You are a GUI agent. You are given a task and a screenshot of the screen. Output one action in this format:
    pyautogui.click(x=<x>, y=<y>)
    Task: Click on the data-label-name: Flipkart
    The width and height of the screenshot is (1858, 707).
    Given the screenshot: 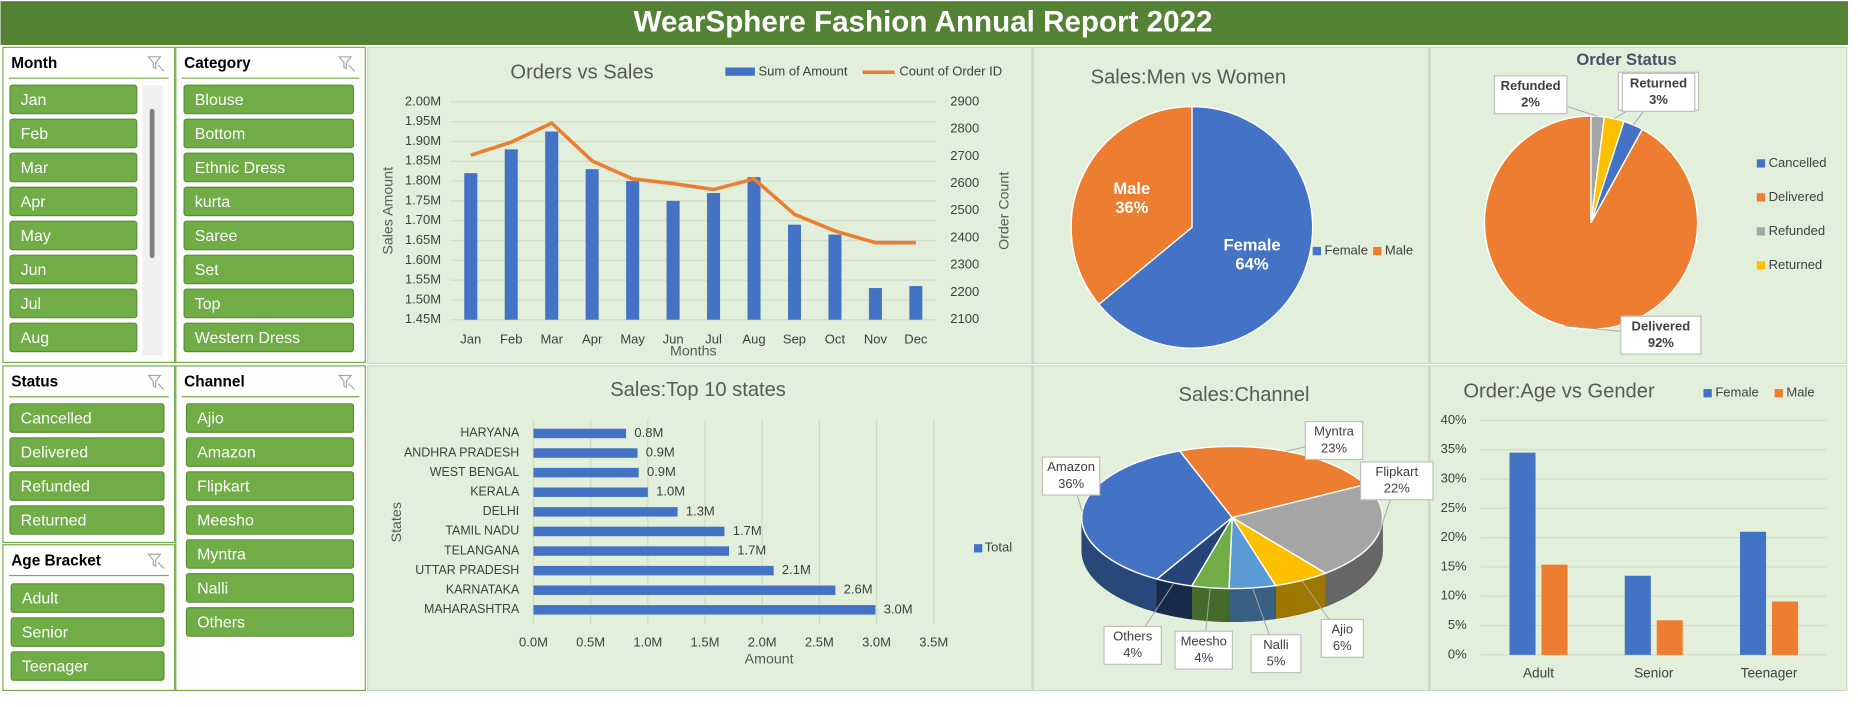 What is the action you would take?
    pyautogui.click(x=1396, y=471)
    